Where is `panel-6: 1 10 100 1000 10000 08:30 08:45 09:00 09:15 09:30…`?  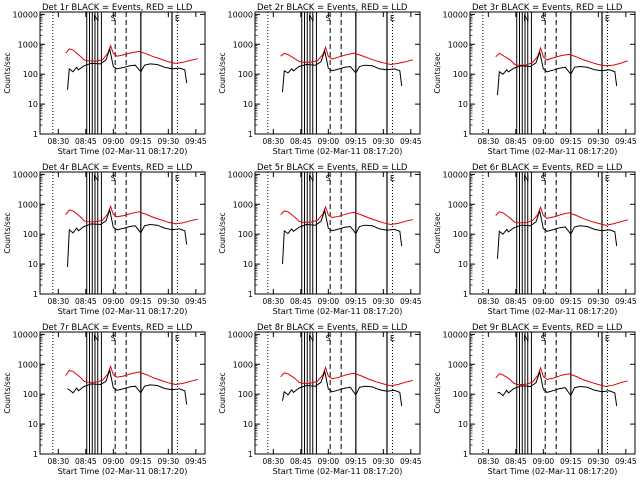 panel-6: 1 10 100 1000 10000 08:30 08:45 09:00 09:15 09:30… is located at coordinates (535, 239).